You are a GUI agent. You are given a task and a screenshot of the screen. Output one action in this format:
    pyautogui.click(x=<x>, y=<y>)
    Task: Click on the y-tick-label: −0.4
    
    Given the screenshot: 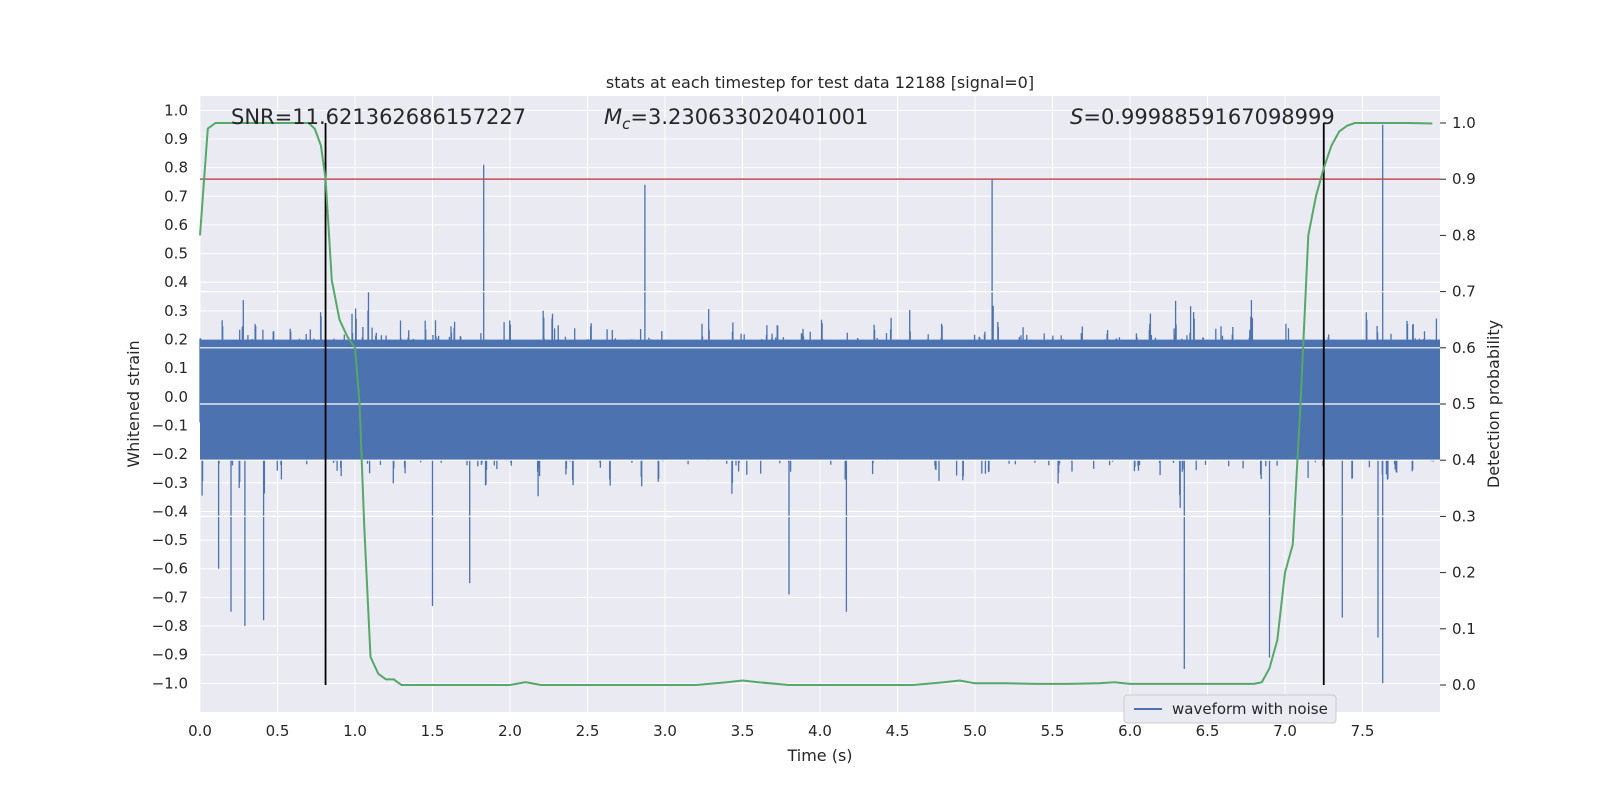 What is the action you would take?
    pyautogui.click(x=170, y=511)
    